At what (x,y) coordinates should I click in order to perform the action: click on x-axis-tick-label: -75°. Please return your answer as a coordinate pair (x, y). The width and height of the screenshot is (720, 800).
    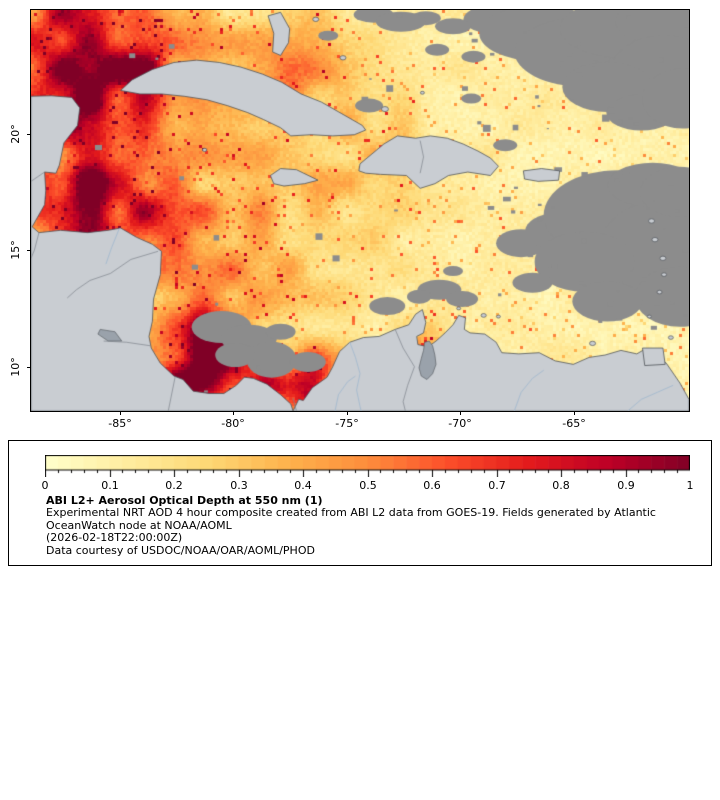
    Looking at the image, I should click on (347, 423).